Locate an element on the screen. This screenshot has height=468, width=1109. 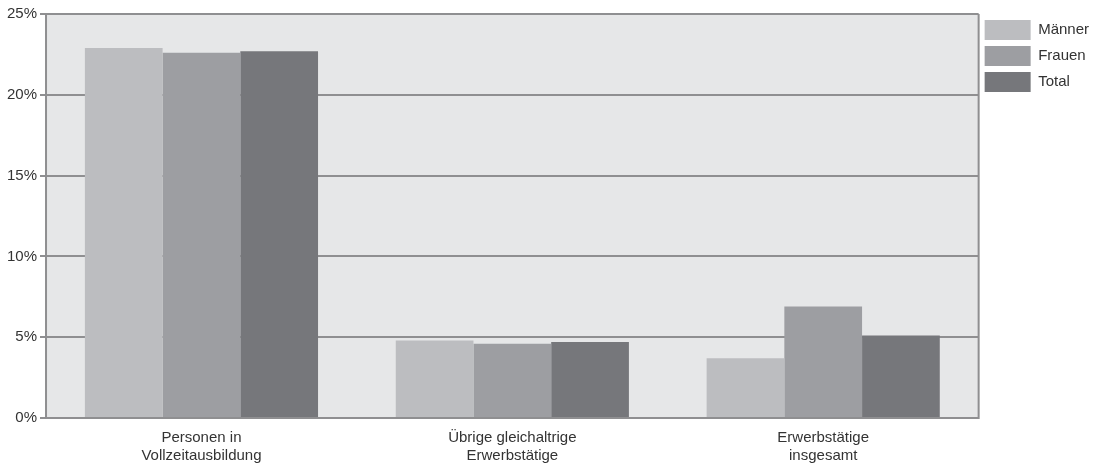
x-tick-label: Personen in Vollzeitausbildung is located at coordinates (201, 446).